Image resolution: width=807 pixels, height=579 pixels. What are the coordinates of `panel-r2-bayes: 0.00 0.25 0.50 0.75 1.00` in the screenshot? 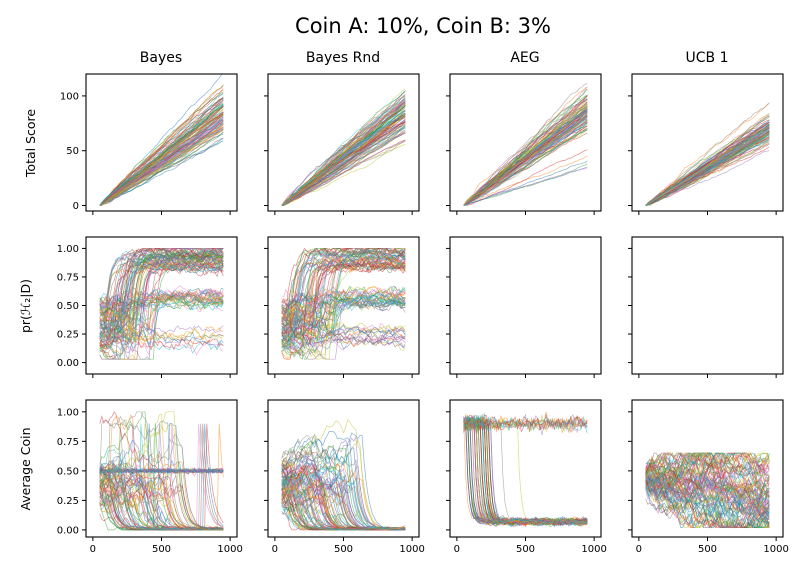 It's located at (147, 307).